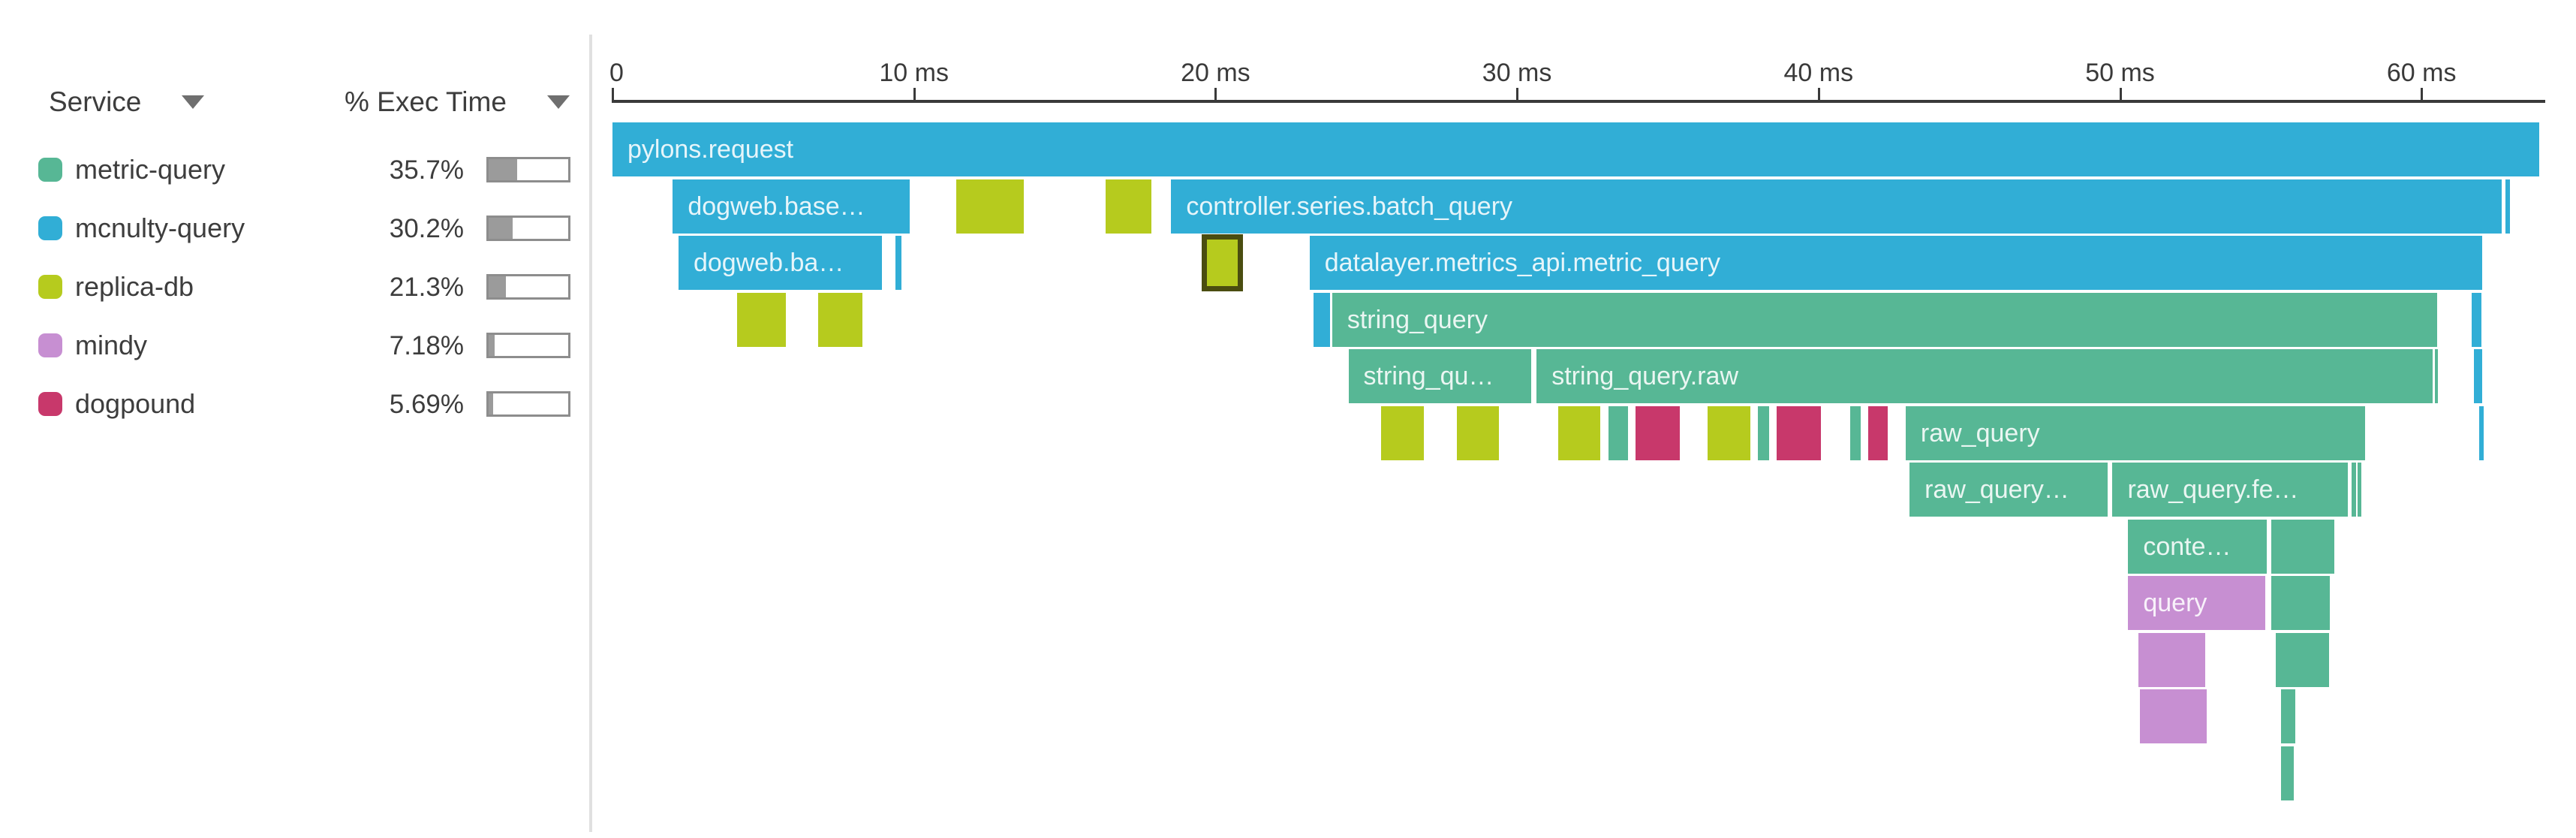  What do you see at coordinates (2421, 73) in the screenshot?
I see `axis-tick-label: 60 ms` at bounding box center [2421, 73].